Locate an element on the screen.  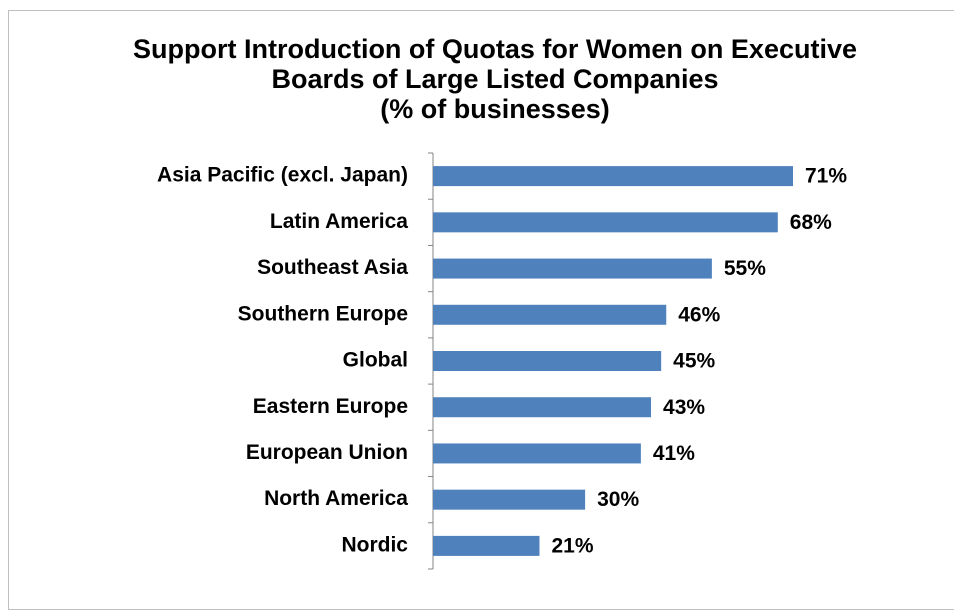
chart-subtitle: (% of businesses) is located at coordinates (495, 109).